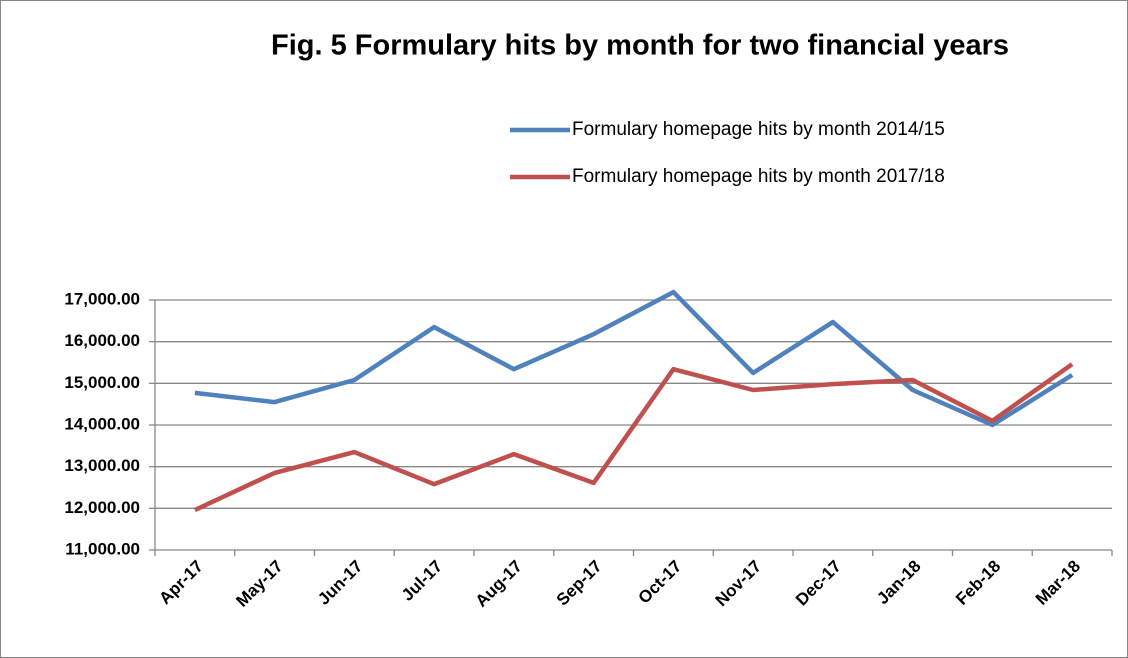 The image size is (1128, 658). Describe the element at coordinates (102, 465) in the screenshot. I see `y-tick-label: 13,000.00` at that location.